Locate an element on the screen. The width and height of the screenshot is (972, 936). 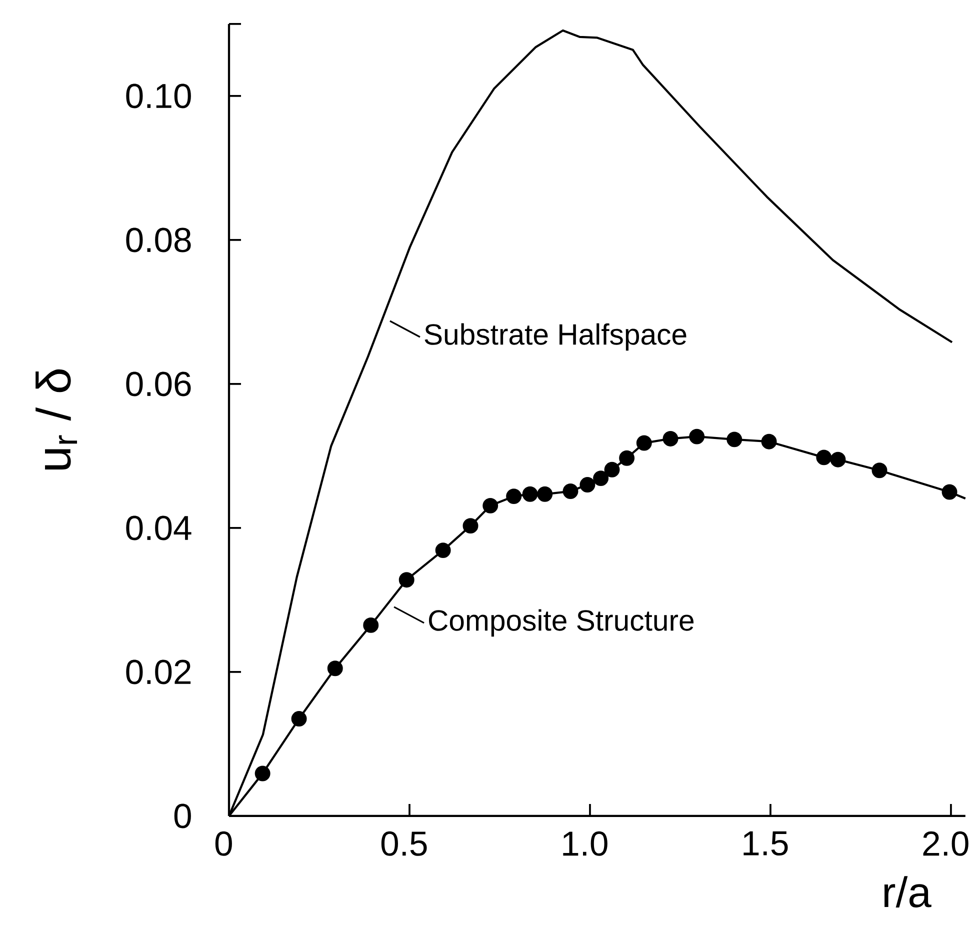
y-axis-title: u$_{r}$ / δ is located at coordinates (57, 419).